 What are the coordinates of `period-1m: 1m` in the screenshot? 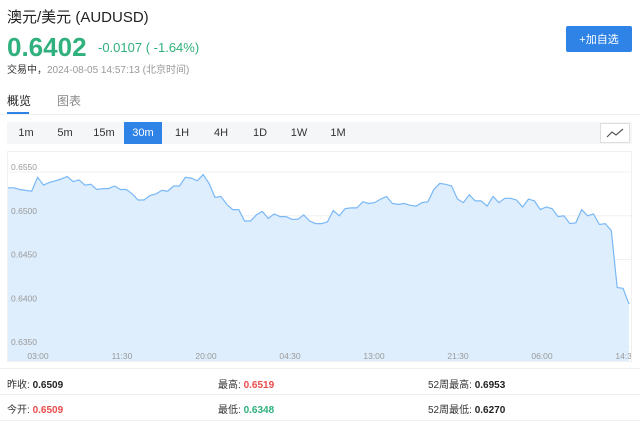 It's located at (26, 133).